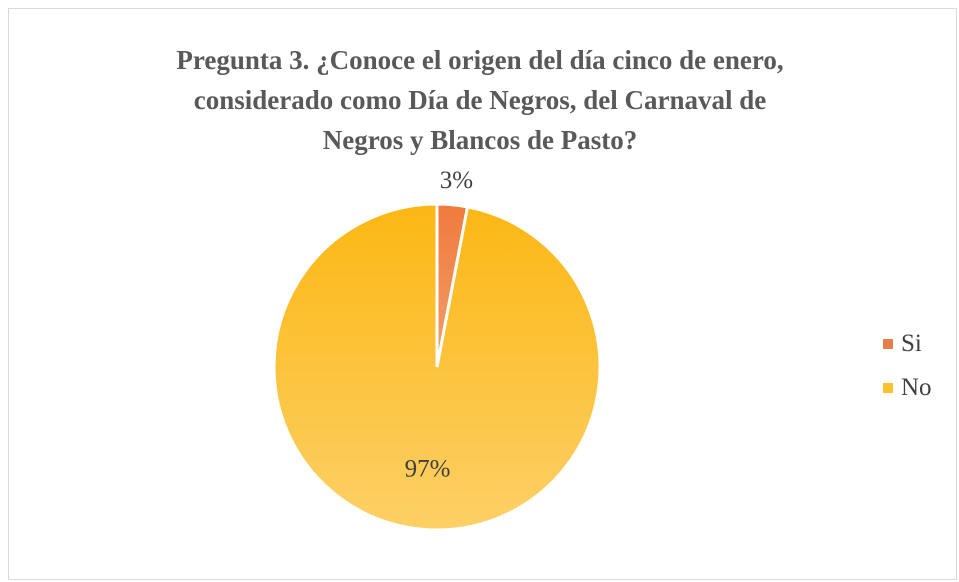  I want to click on legend-swatch-no, so click(888, 388).